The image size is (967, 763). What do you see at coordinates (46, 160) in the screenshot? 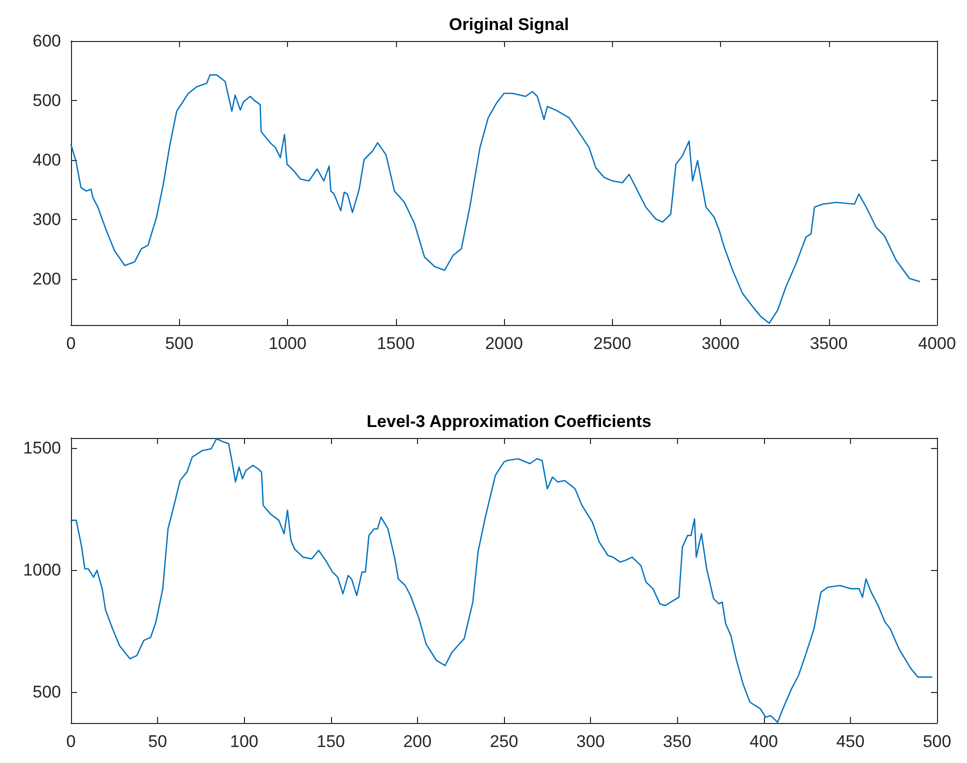
I see `y-tick-label: 400` at bounding box center [46, 160].